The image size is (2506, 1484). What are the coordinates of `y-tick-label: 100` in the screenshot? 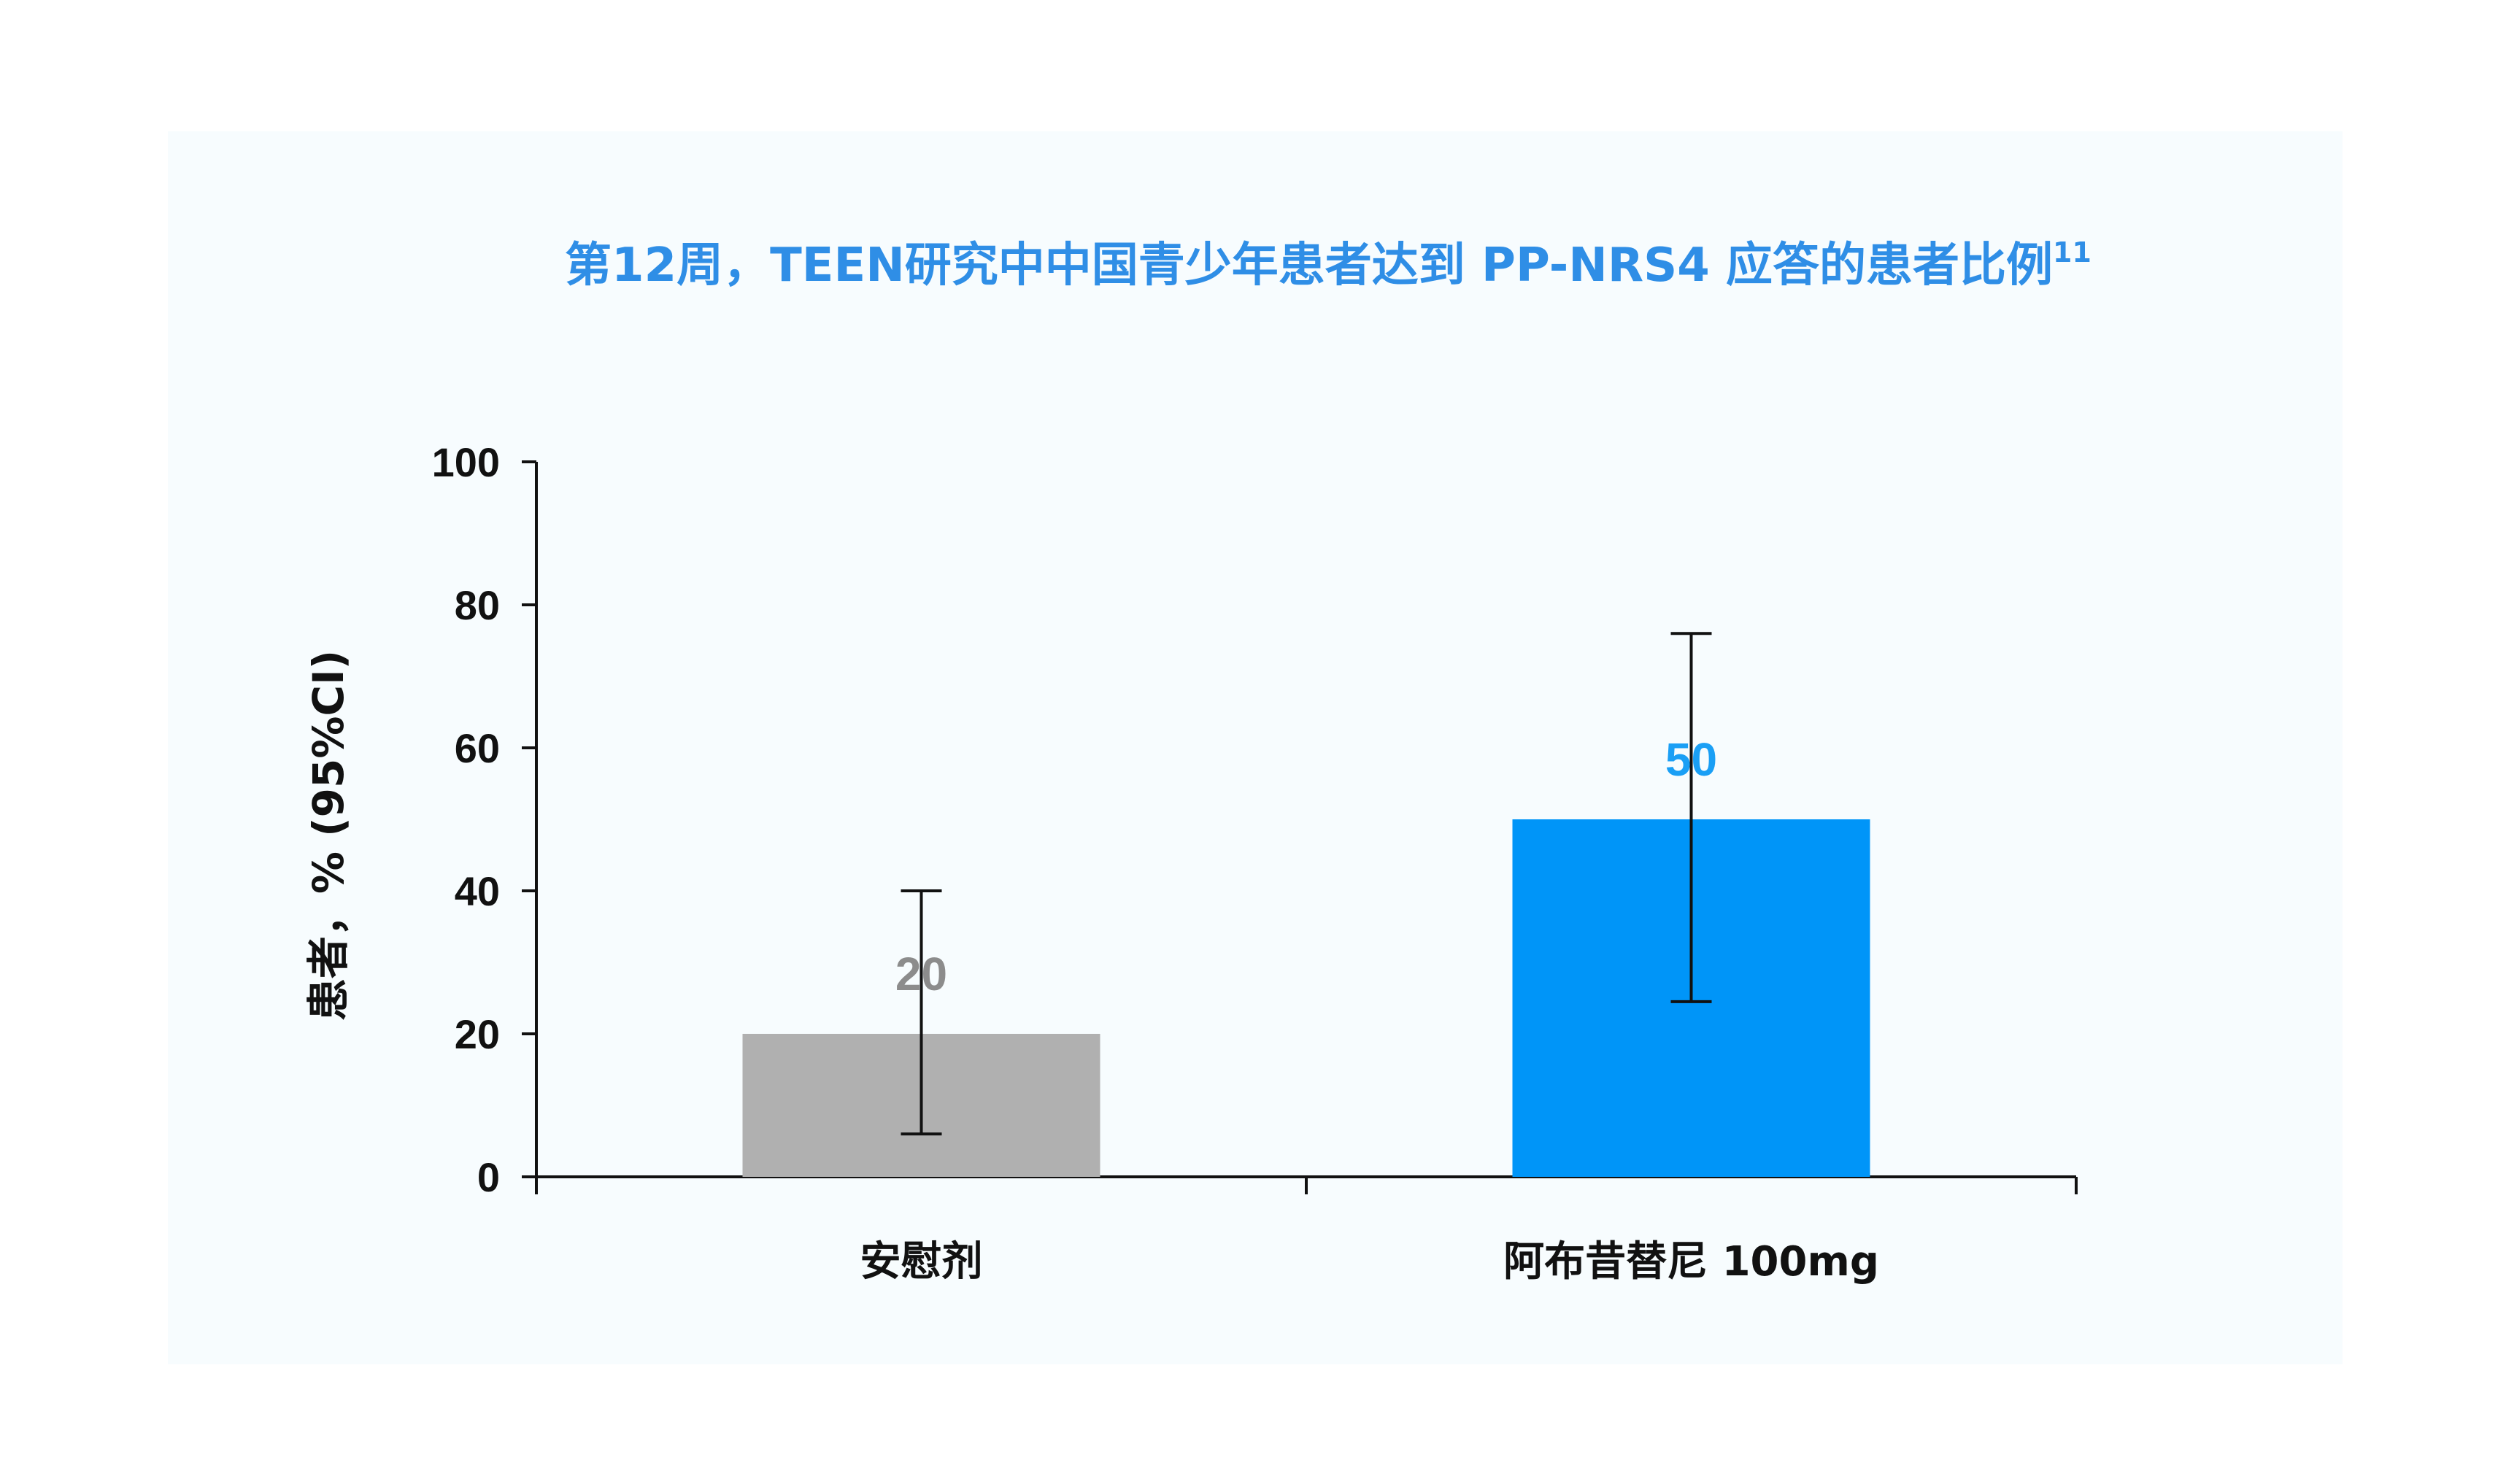 It's located at (466, 462).